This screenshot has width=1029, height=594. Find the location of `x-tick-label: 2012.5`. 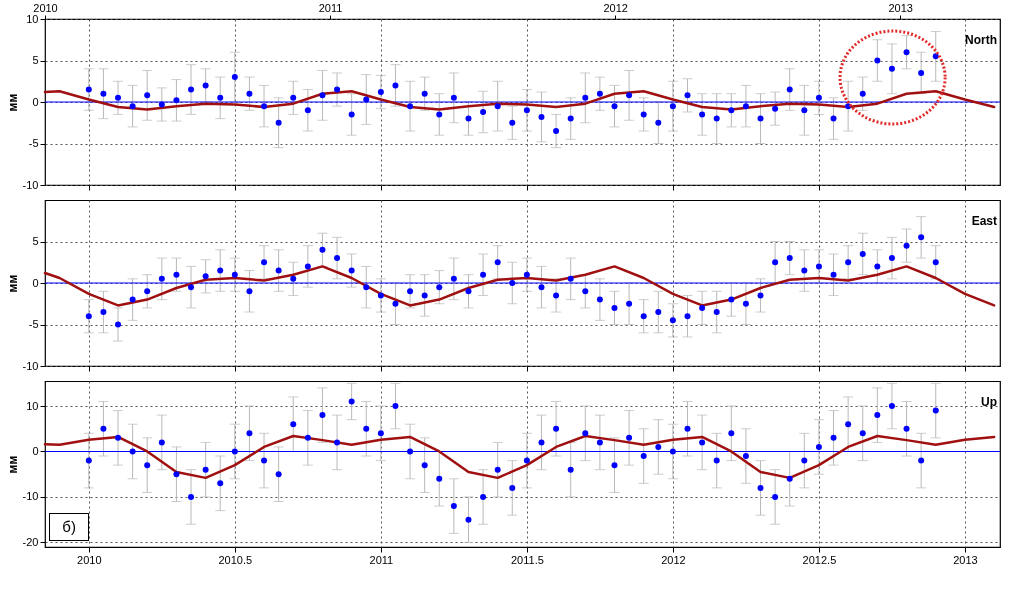

x-tick-label: 2012.5 is located at coordinates (819, 559).